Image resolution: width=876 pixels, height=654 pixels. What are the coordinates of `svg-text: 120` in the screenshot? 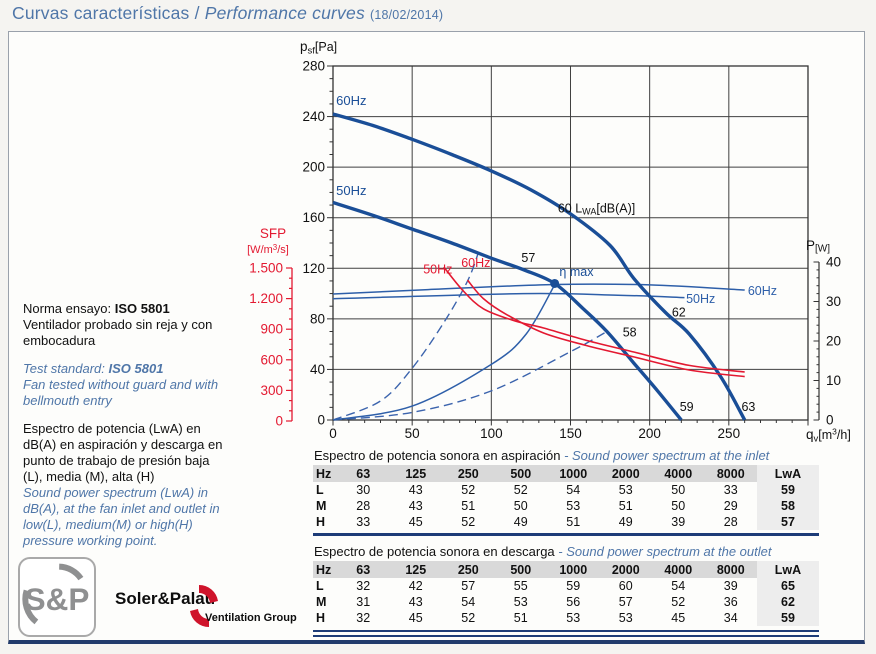 It's located at (313, 268).